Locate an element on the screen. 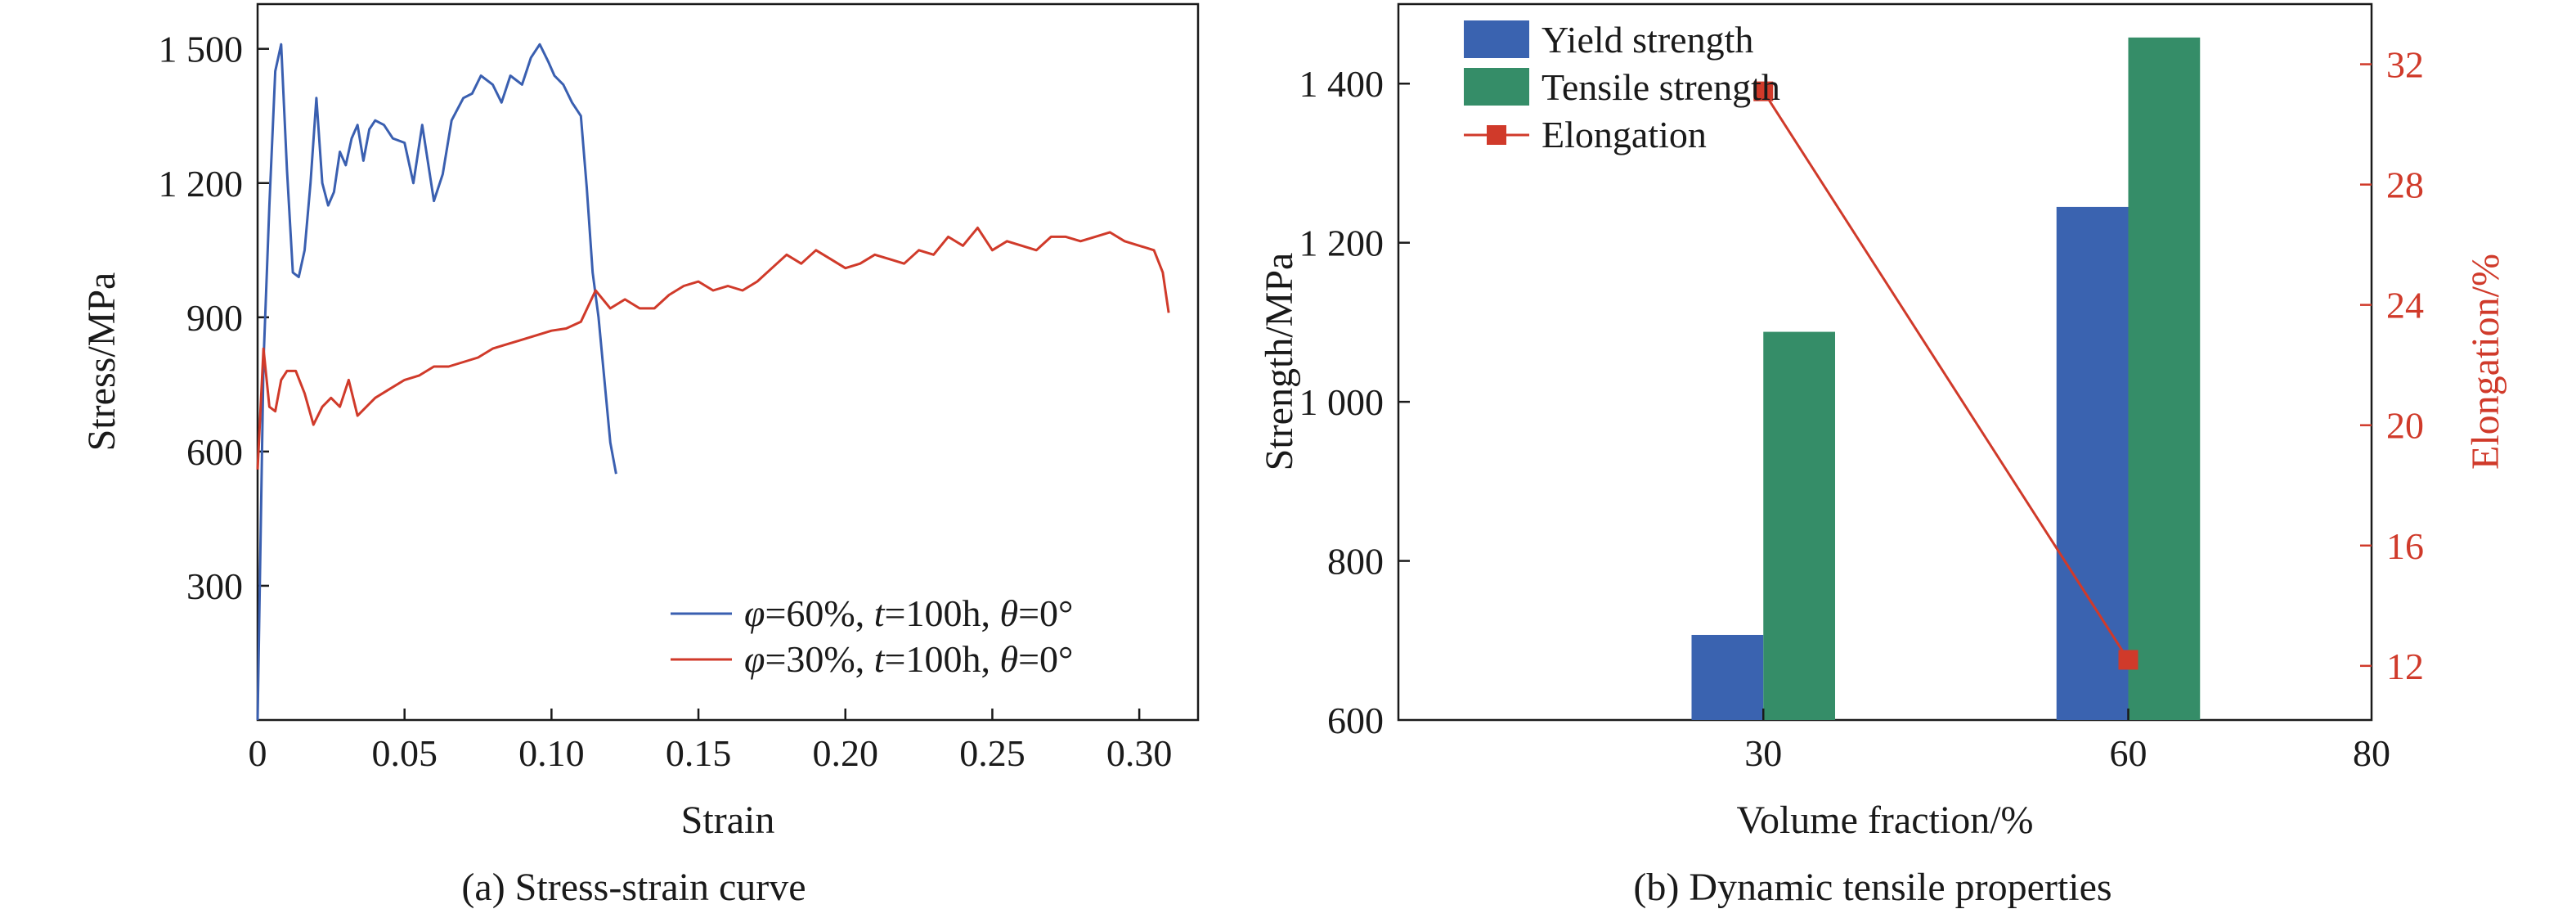 The height and width of the screenshot is (918, 2576). chart-a-x-tick-label: 0.20 is located at coordinates (846, 753).